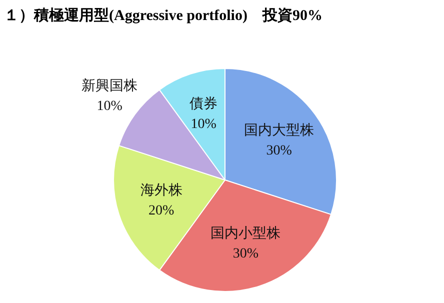 The width and height of the screenshot is (444, 303). What do you see at coordinates (245, 233) in the screenshot?
I see `slice-label: 国内小型株` at bounding box center [245, 233].